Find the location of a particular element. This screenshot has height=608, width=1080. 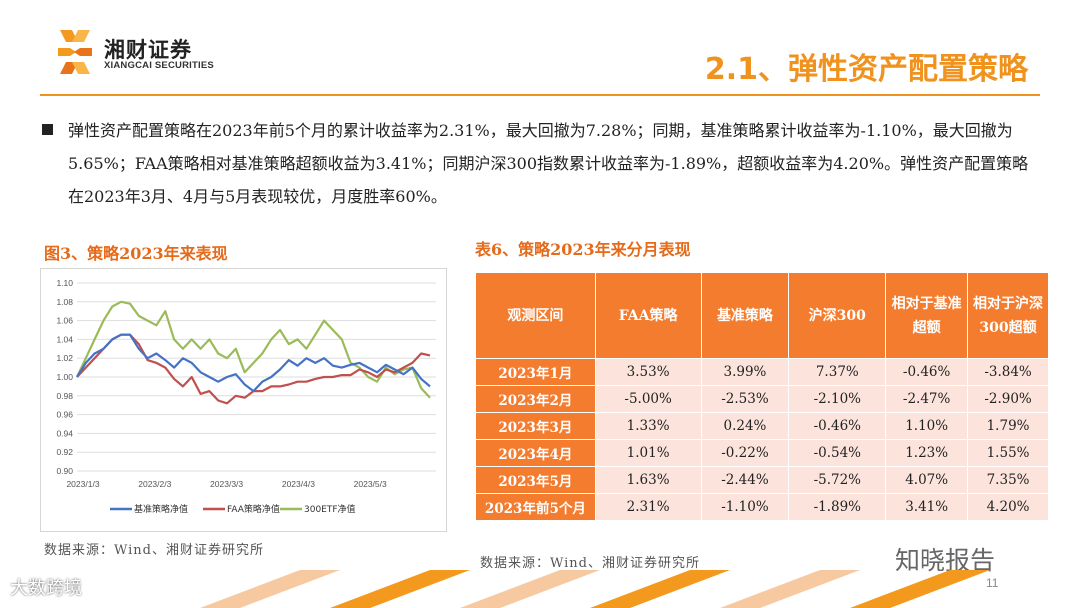

row-value-cell: 3.41% is located at coordinates (927, 507).